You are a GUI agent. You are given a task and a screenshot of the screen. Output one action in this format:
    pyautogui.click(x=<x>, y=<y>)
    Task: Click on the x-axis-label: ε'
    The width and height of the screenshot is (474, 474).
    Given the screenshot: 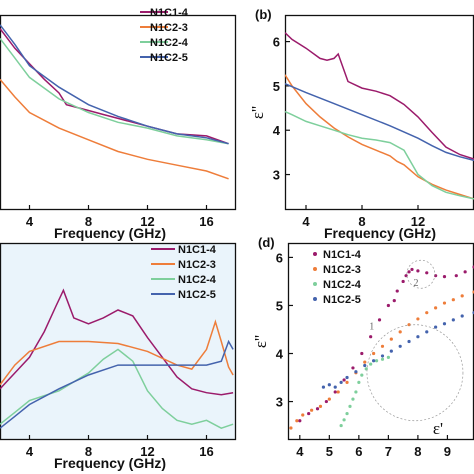 What is the action you would take?
    pyautogui.click(x=438, y=428)
    